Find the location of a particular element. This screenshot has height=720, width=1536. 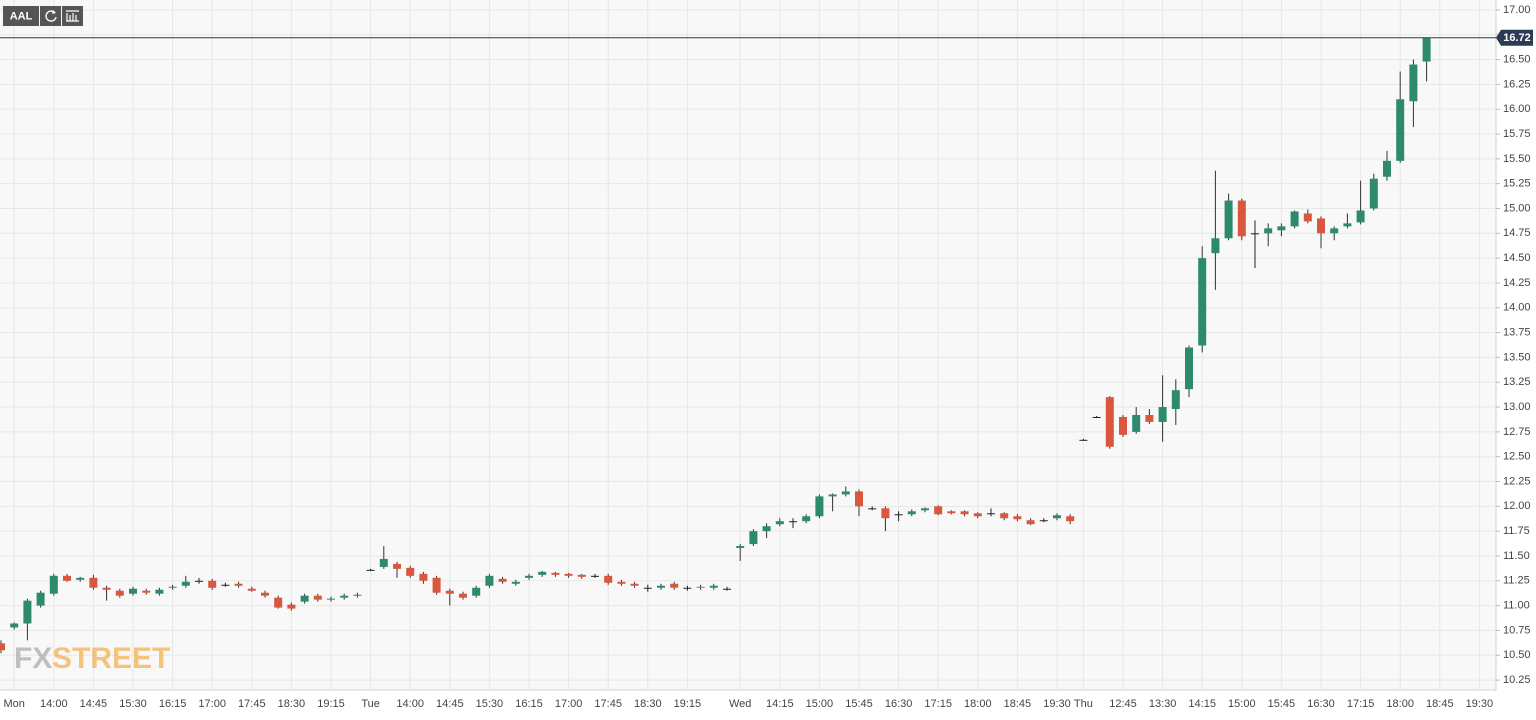

symbol: AAL is located at coordinates (21, 16).